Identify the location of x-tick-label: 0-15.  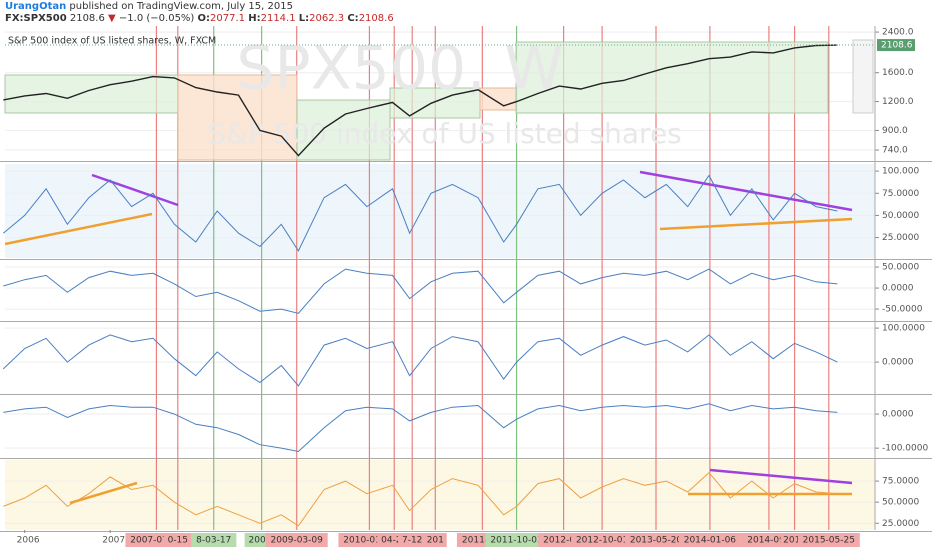
(178, 541).